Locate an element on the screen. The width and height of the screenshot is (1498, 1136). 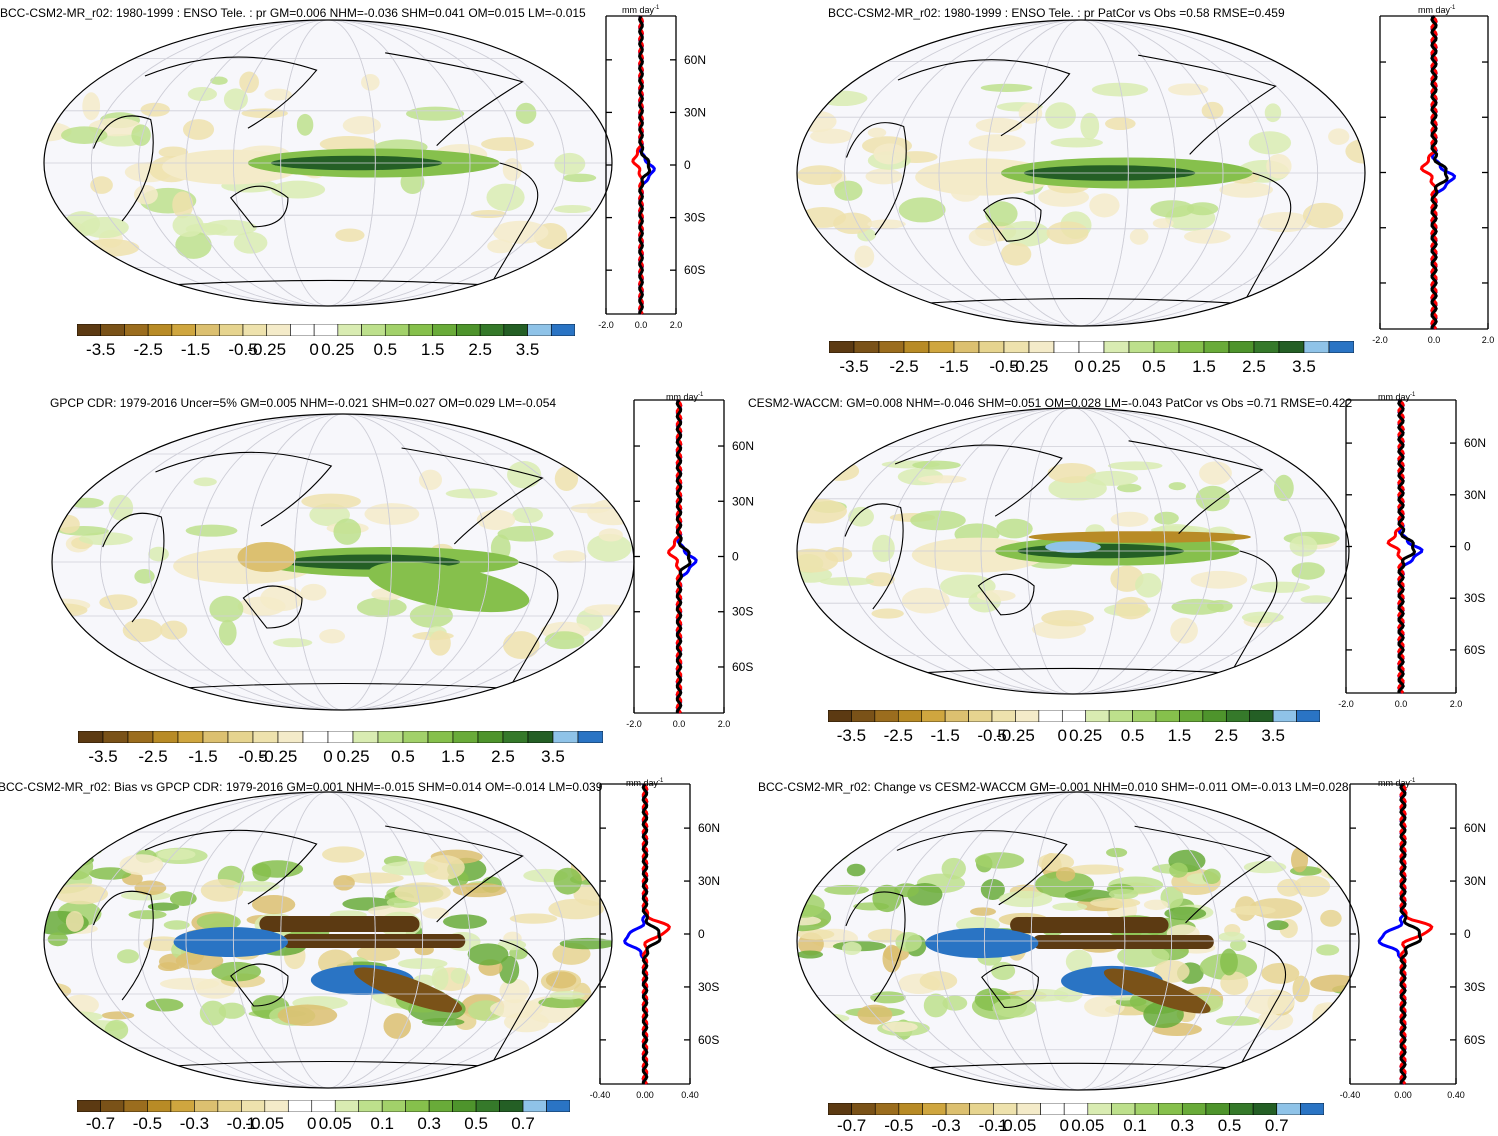
map-border is located at coordinates (328, 940).